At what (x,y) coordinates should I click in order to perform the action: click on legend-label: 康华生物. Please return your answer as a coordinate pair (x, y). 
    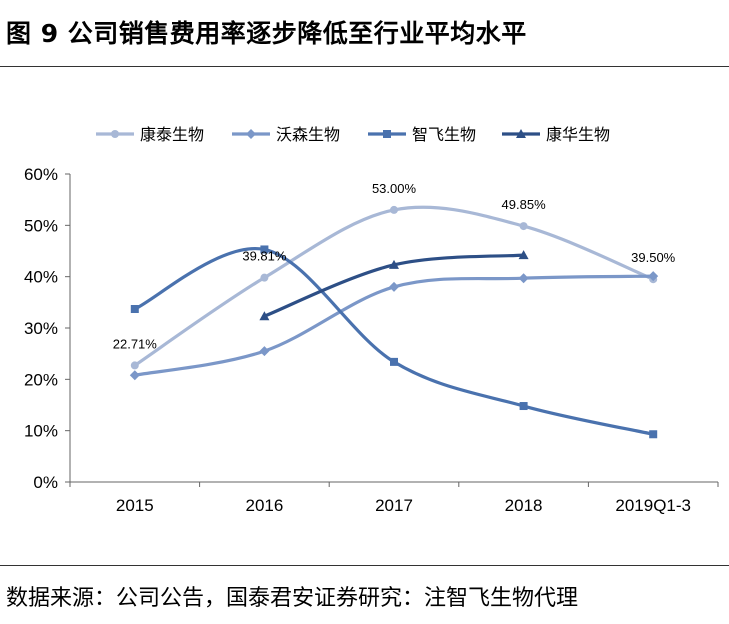
    Looking at the image, I should click on (578, 134).